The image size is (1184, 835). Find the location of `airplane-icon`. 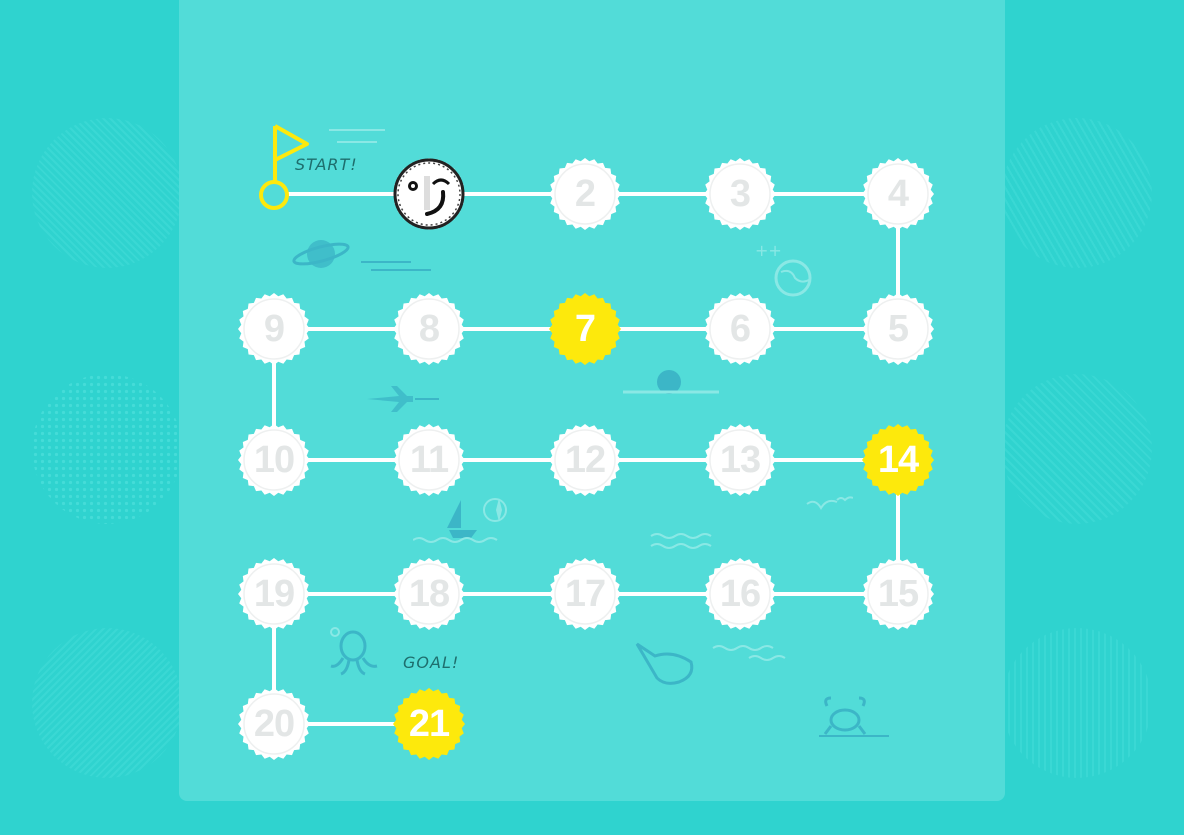

airplane-icon is located at coordinates (403, 399).